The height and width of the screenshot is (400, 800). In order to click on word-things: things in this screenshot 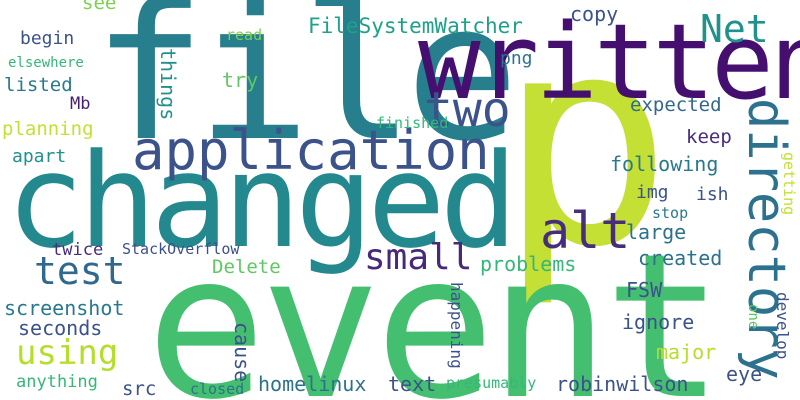, I will do `click(168, 84)`.